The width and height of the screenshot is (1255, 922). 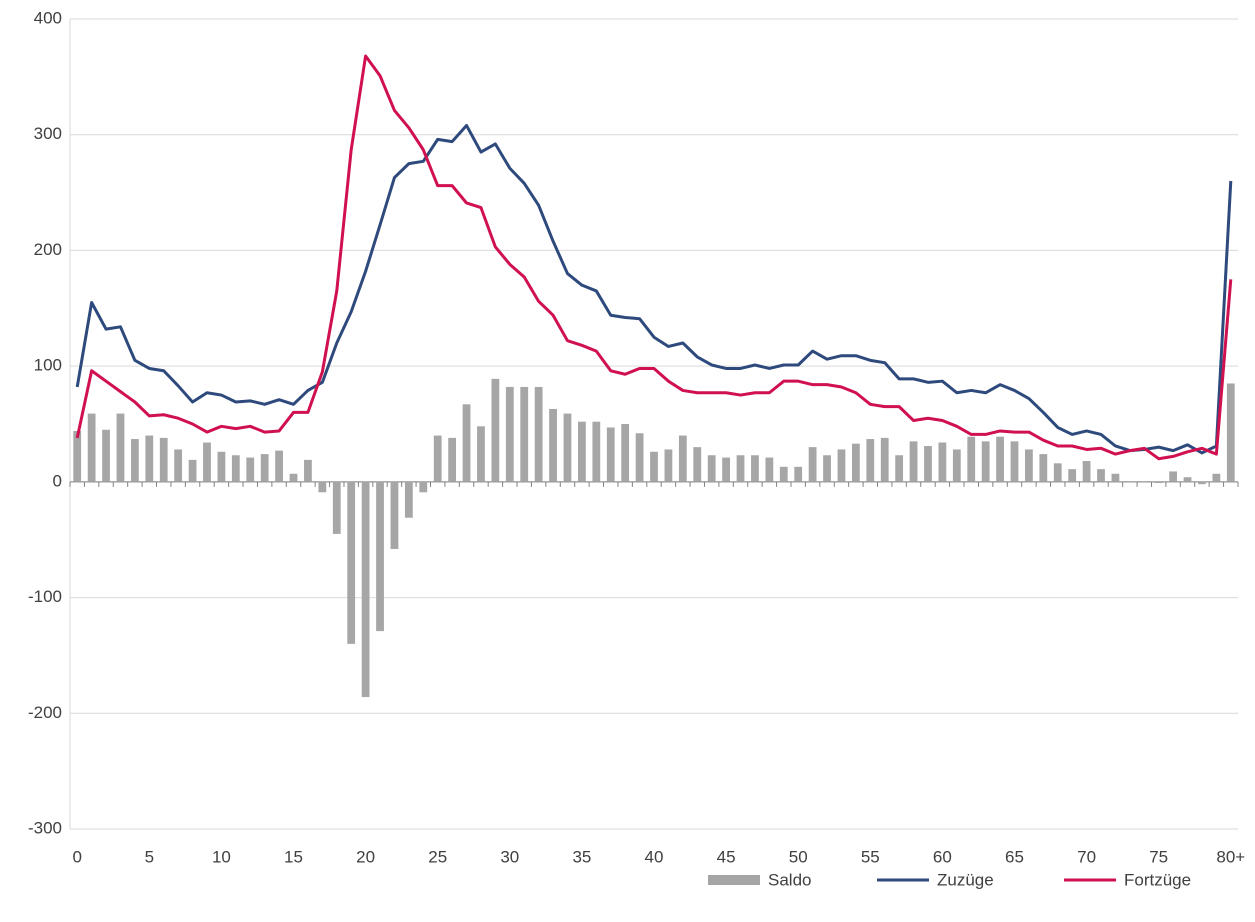 What do you see at coordinates (48, 249) in the screenshot?
I see `y-tick-label: 200` at bounding box center [48, 249].